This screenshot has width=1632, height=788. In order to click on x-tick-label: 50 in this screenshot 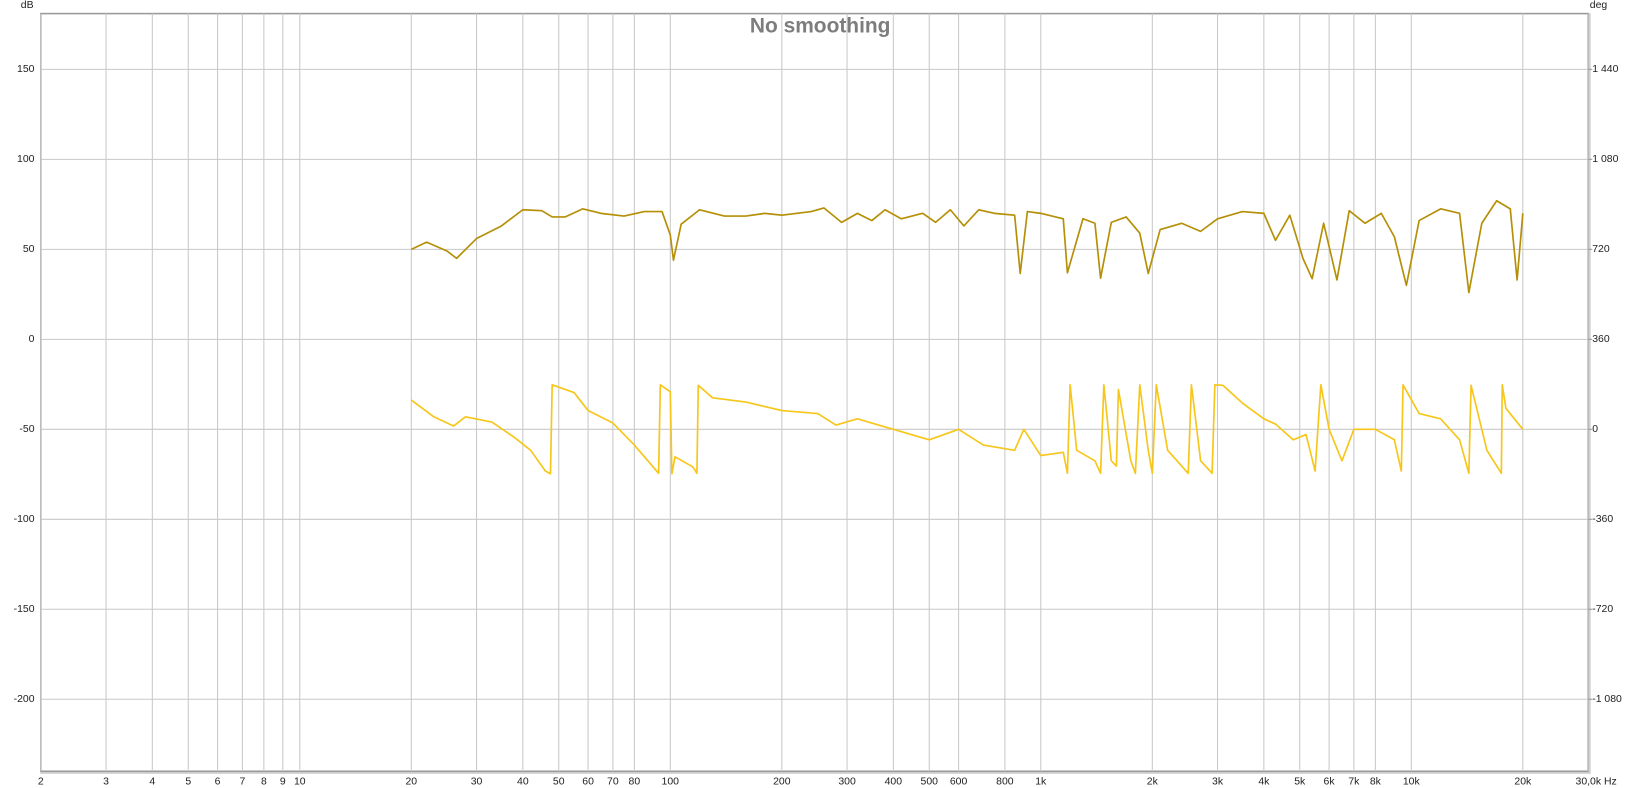, I will do `click(559, 781)`.